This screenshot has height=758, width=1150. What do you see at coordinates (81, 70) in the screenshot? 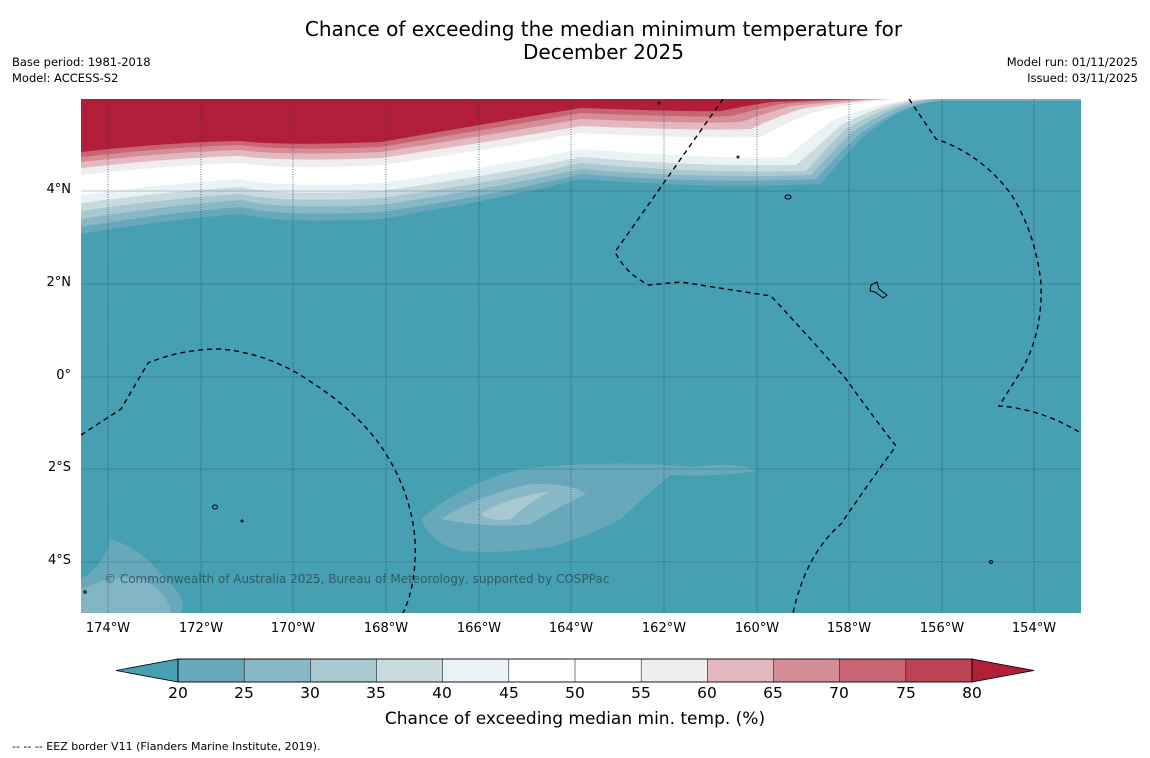
I see `meta-left: Base period: 1981-2018 Model: ACCESS-S2` at bounding box center [81, 70].